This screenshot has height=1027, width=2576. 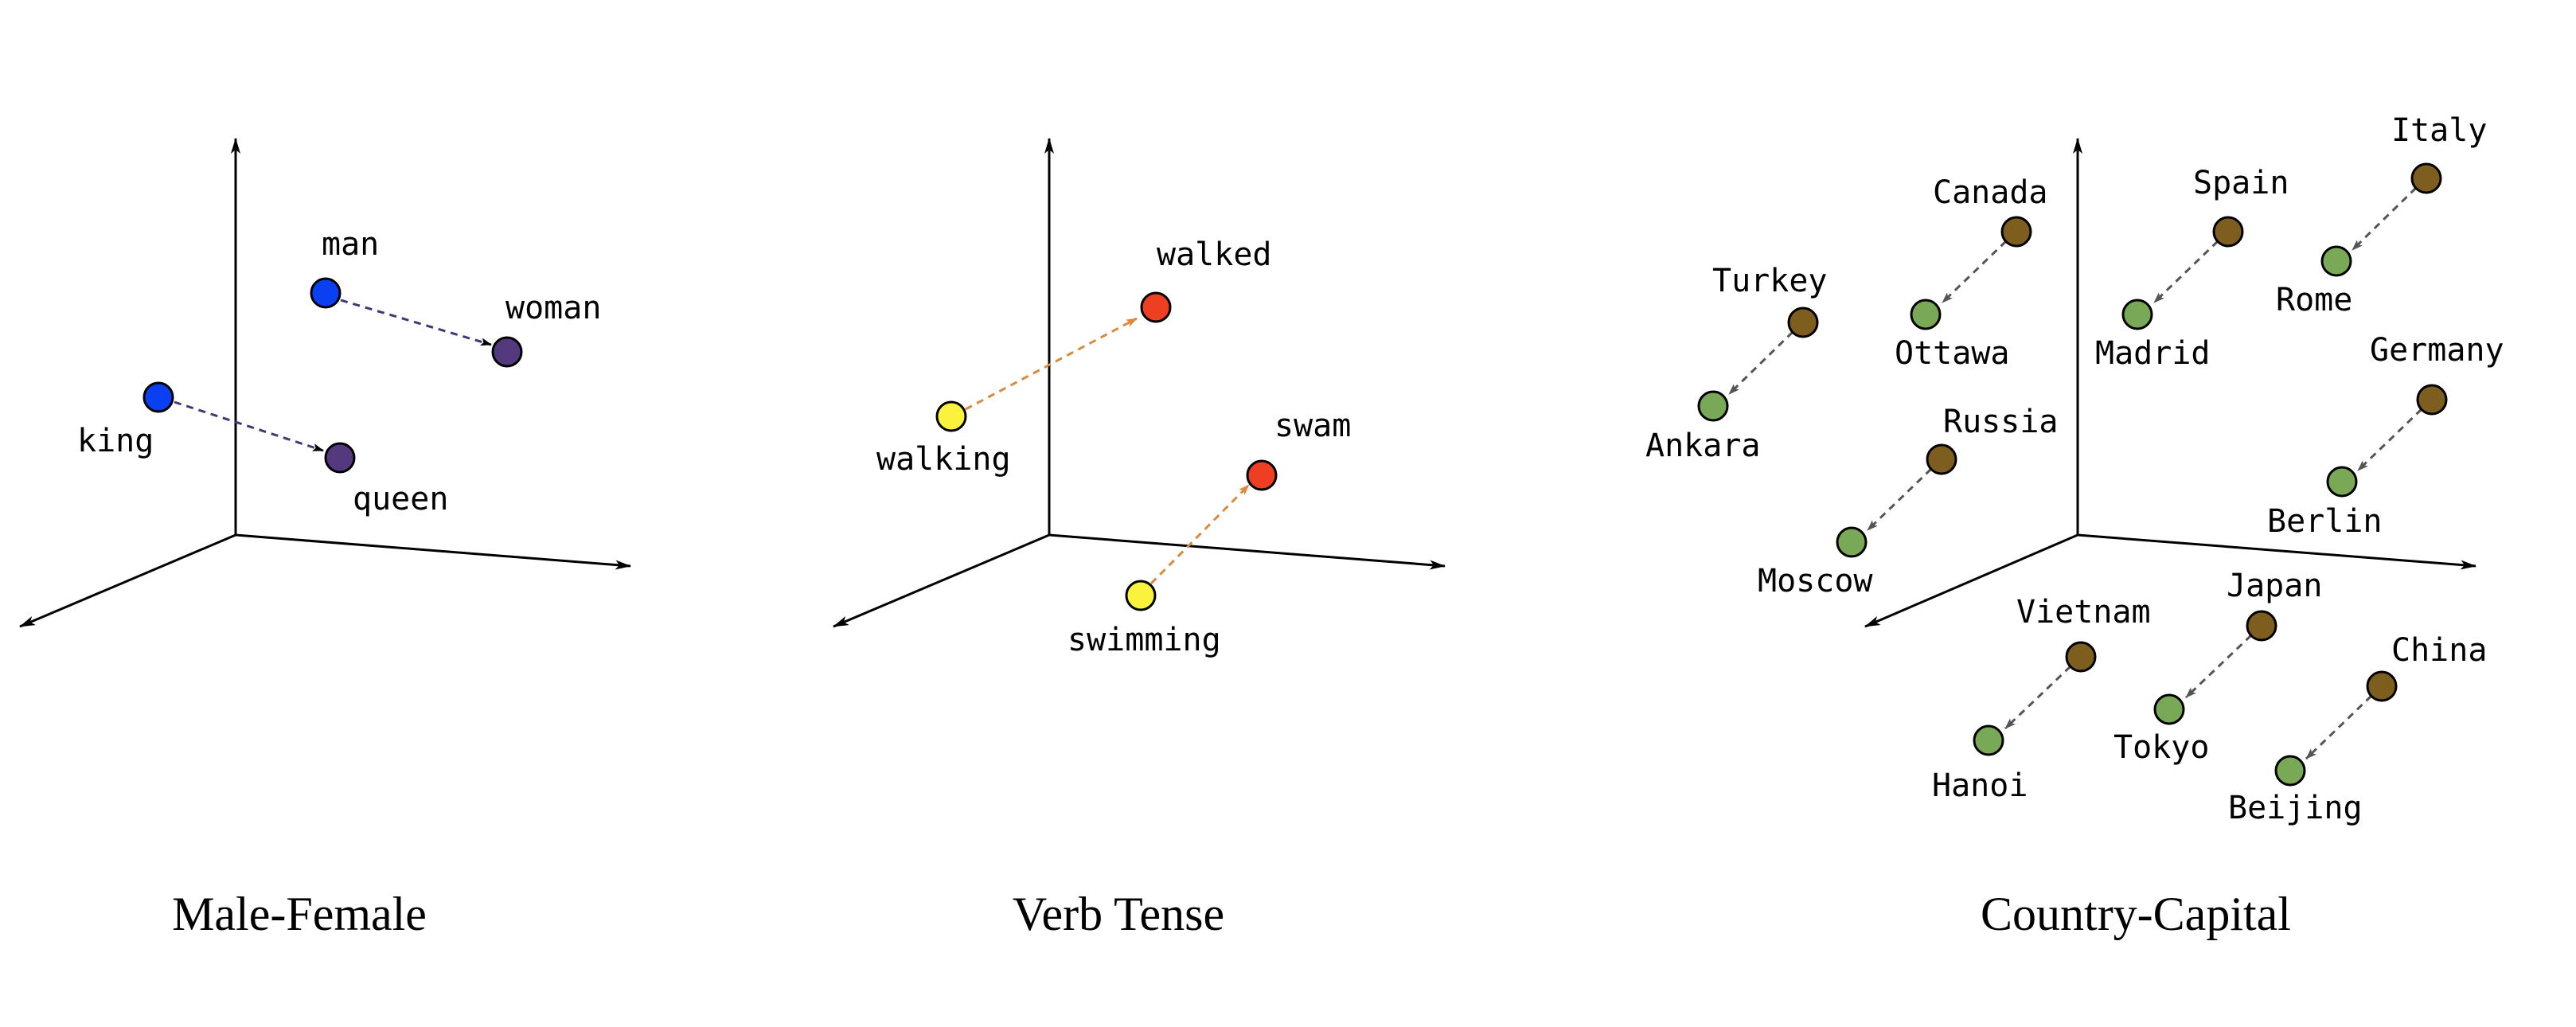 What do you see at coordinates (2169, 709) in the screenshot?
I see `point-tokyo` at bounding box center [2169, 709].